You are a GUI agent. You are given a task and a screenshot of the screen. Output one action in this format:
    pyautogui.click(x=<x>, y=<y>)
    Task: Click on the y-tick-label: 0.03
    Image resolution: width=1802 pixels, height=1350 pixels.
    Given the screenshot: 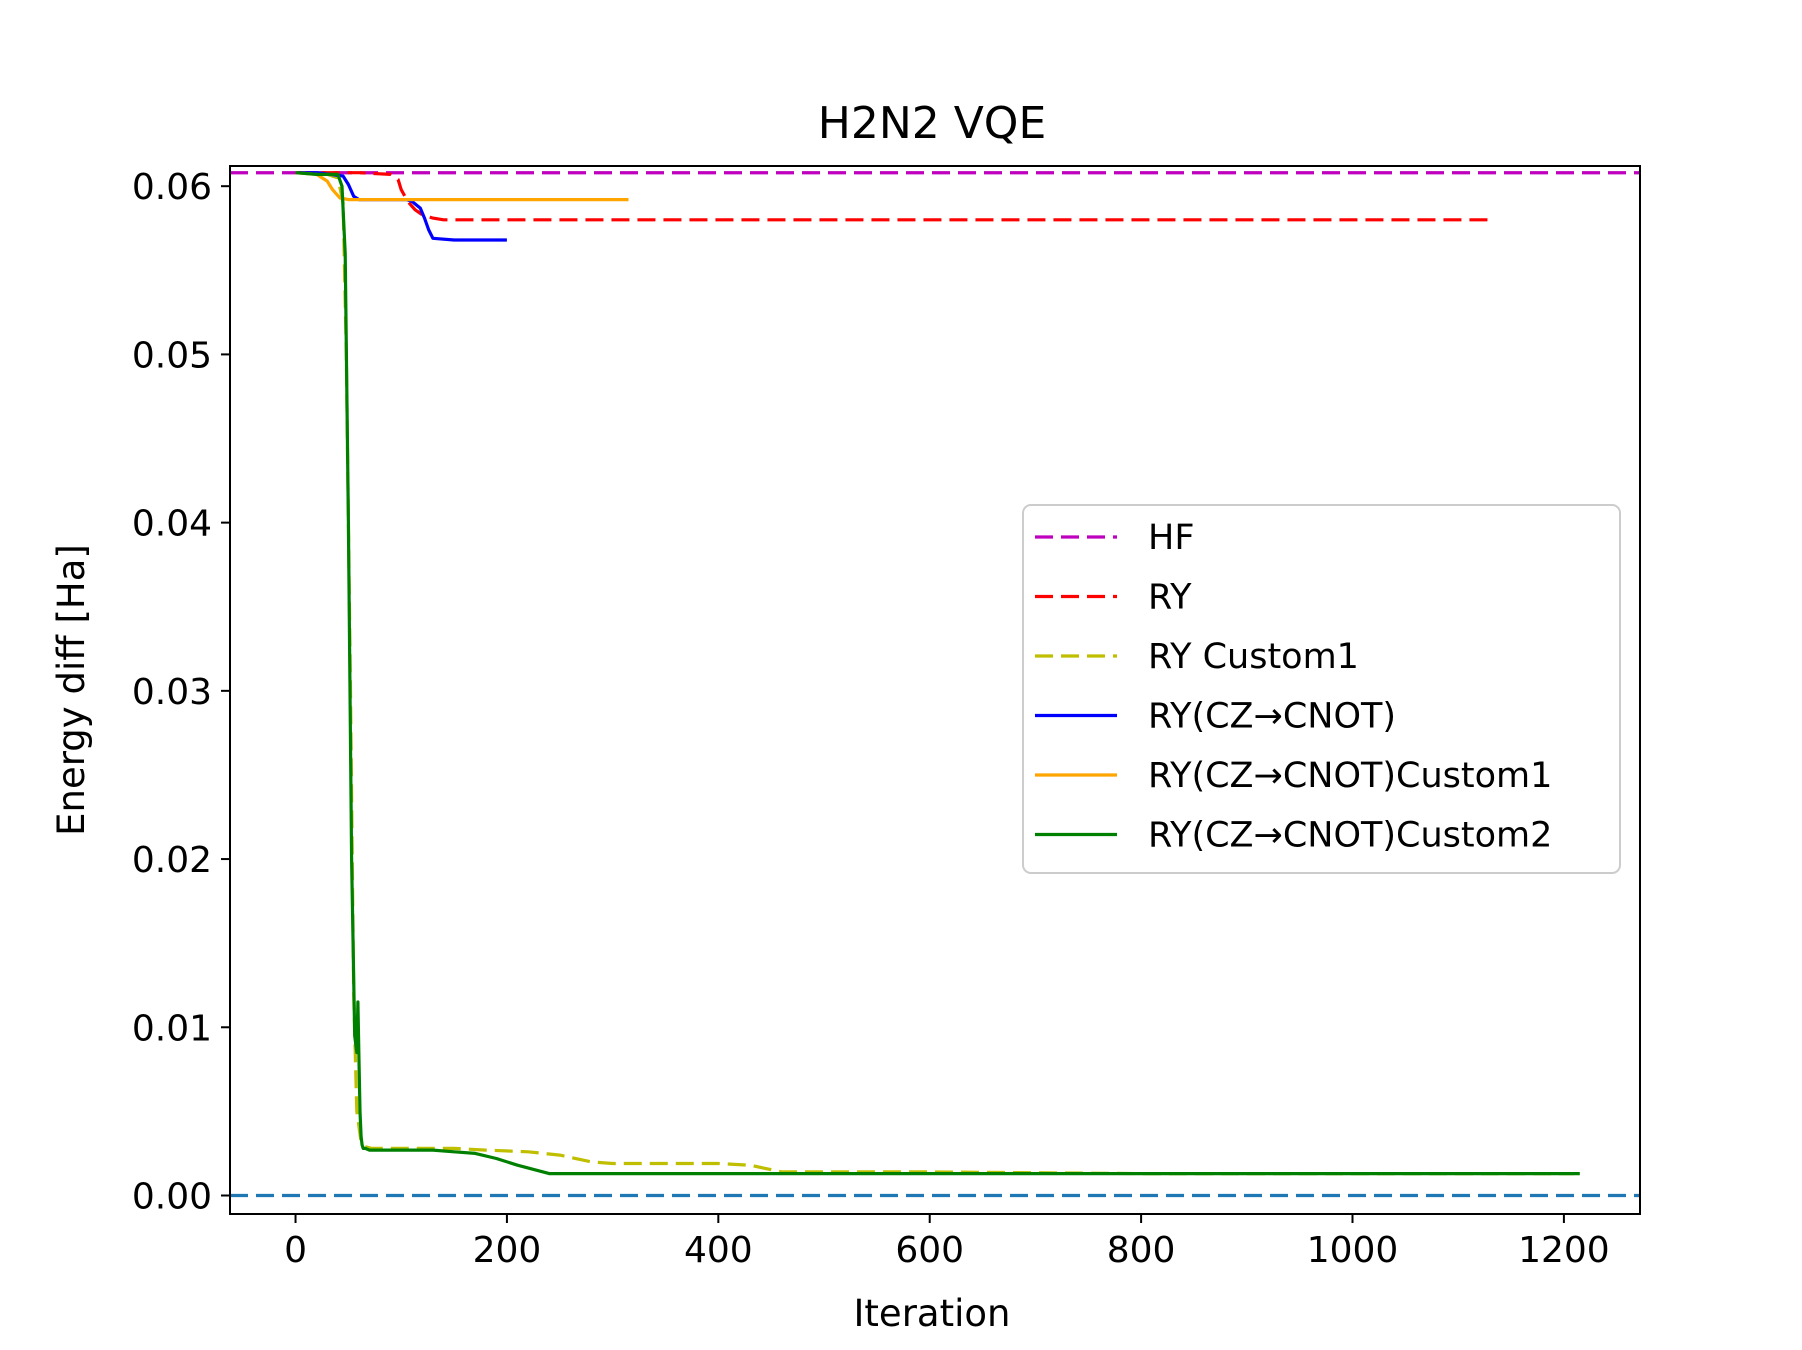 What is the action you would take?
    pyautogui.click(x=172, y=692)
    